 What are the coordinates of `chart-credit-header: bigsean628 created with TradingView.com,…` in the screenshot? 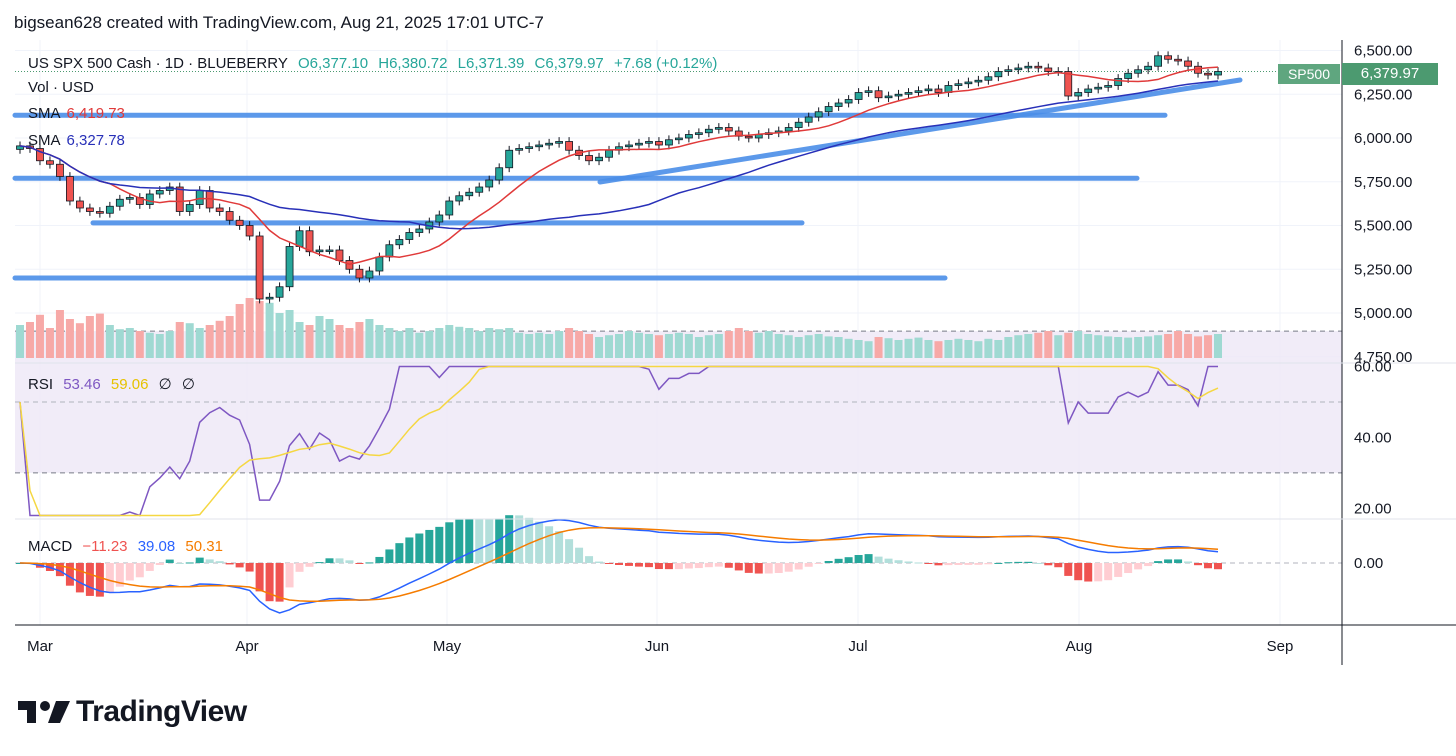 It's located at (279, 22).